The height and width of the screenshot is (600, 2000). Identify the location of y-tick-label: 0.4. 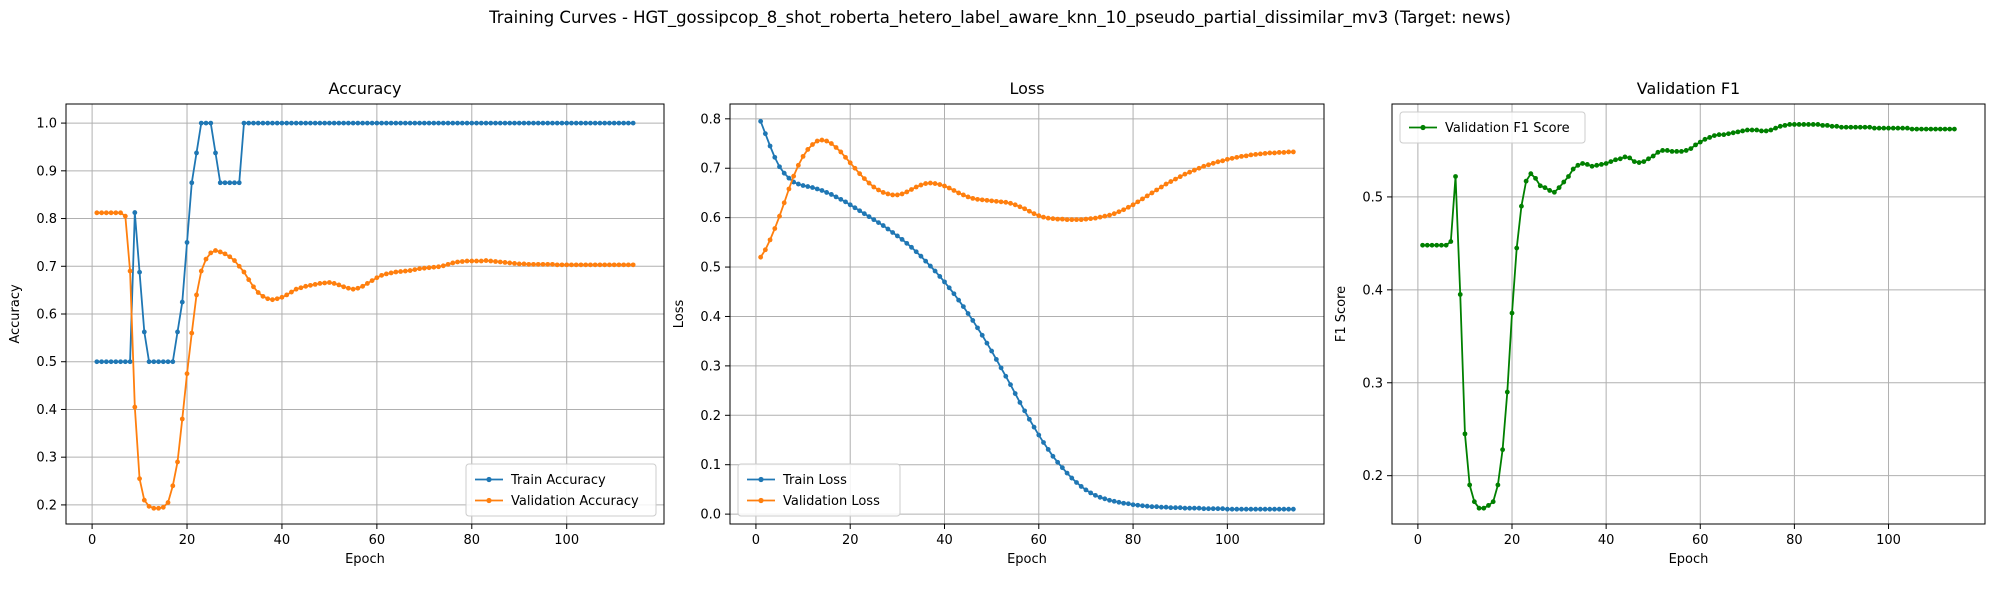
(46, 410).